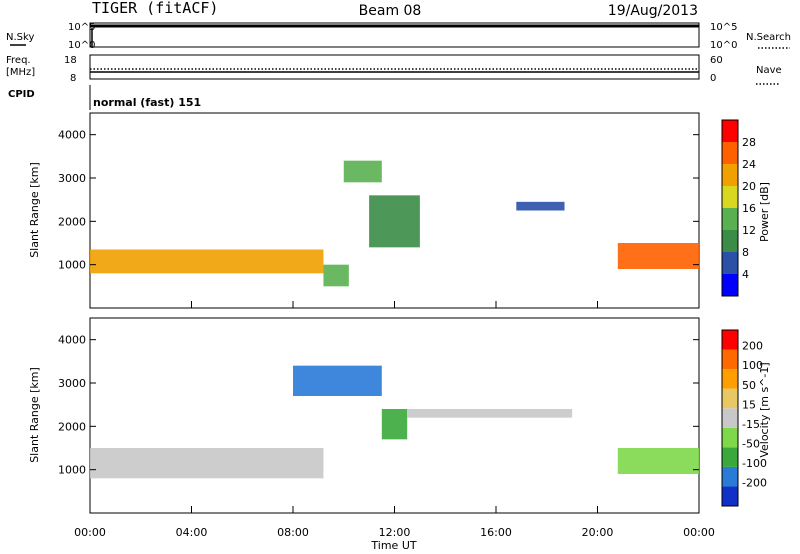  I want to click on nave-tick-top: 60, so click(716, 60).